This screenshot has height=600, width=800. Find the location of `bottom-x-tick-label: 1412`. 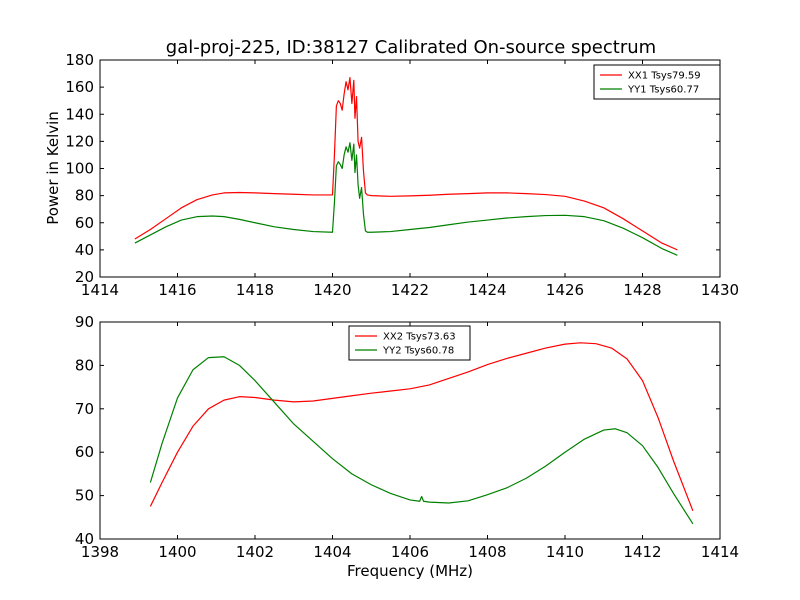

bottom-x-tick-label: 1412 is located at coordinates (642, 552).